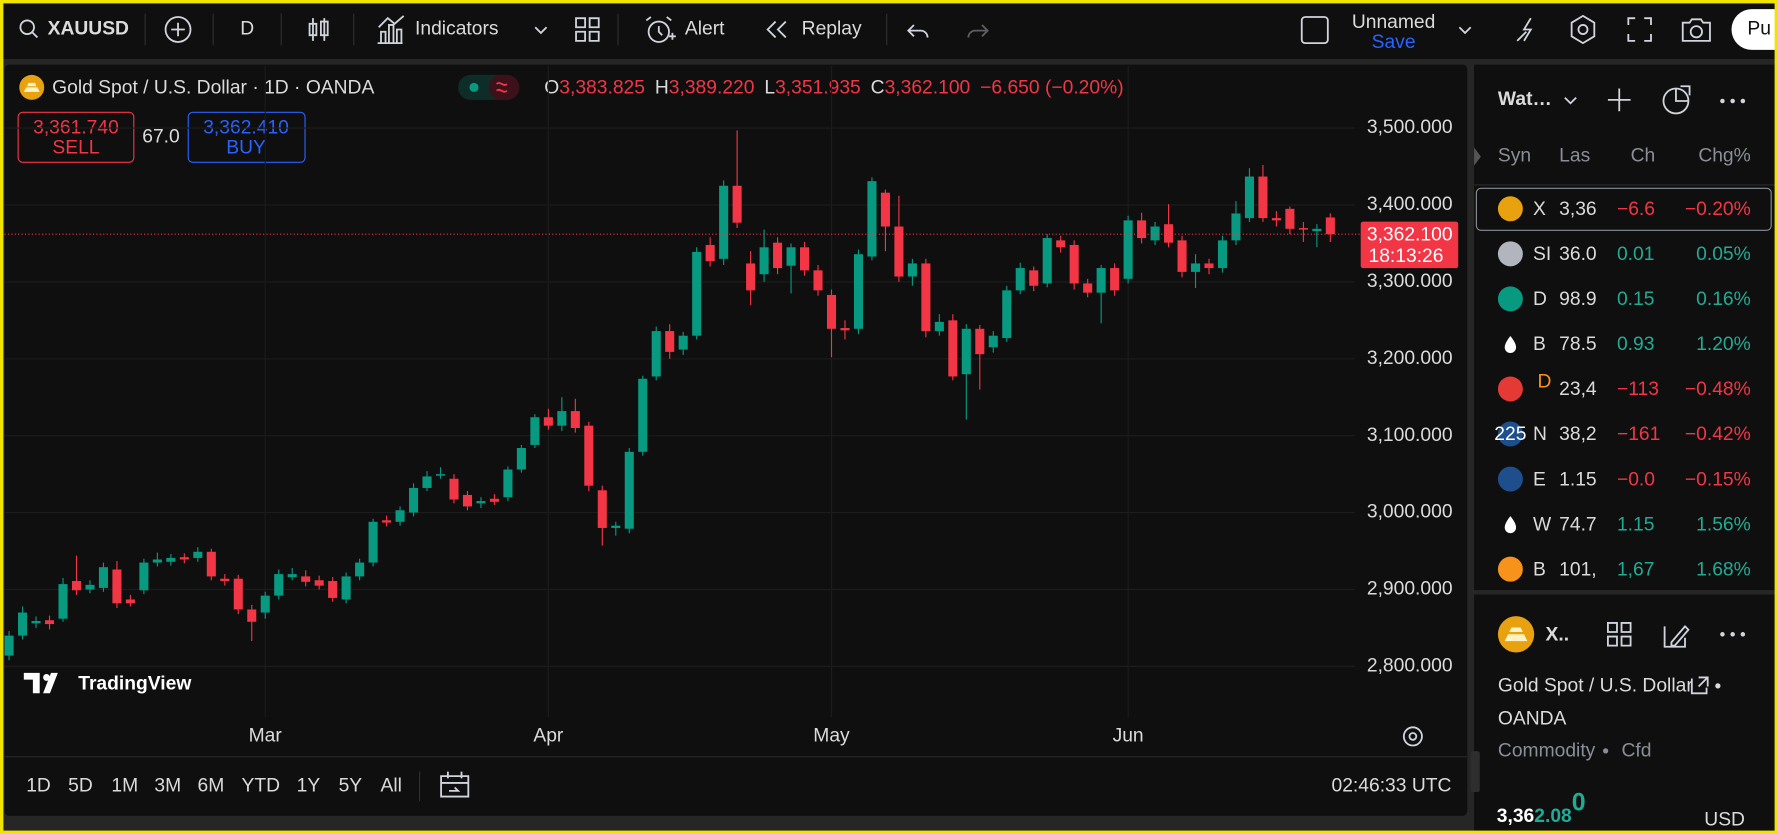 This screenshot has height=834, width=1778. What do you see at coordinates (1676, 636) in the screenshot?
I see `details-edit` at bounding box center [1676, 636].